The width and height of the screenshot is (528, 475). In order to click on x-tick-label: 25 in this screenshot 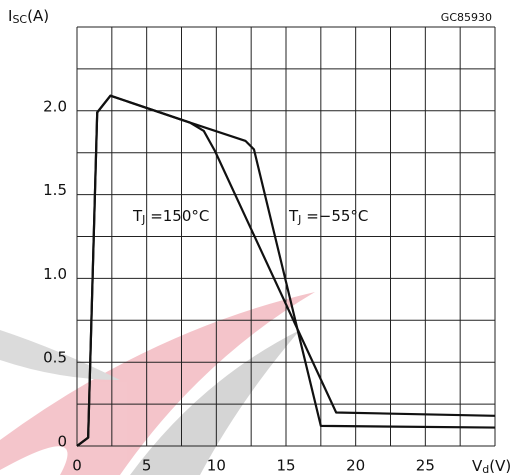, I will do `click(425, 466)`.